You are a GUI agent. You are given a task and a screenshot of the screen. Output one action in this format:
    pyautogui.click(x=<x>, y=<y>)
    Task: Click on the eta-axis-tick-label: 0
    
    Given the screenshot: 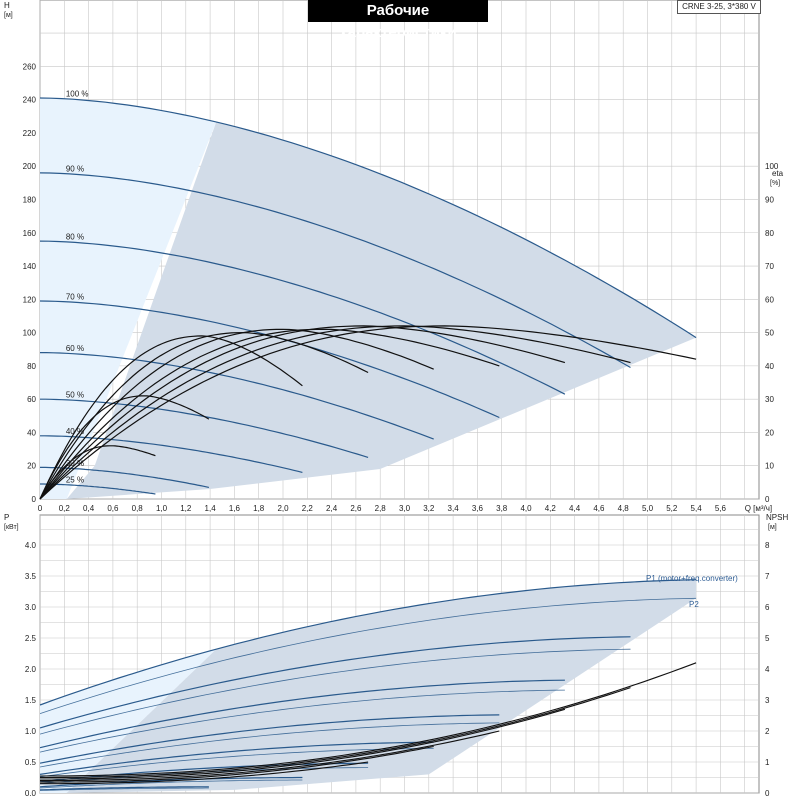 What is the action you would take?
    pyautogui.click(x=767, y=499)
    